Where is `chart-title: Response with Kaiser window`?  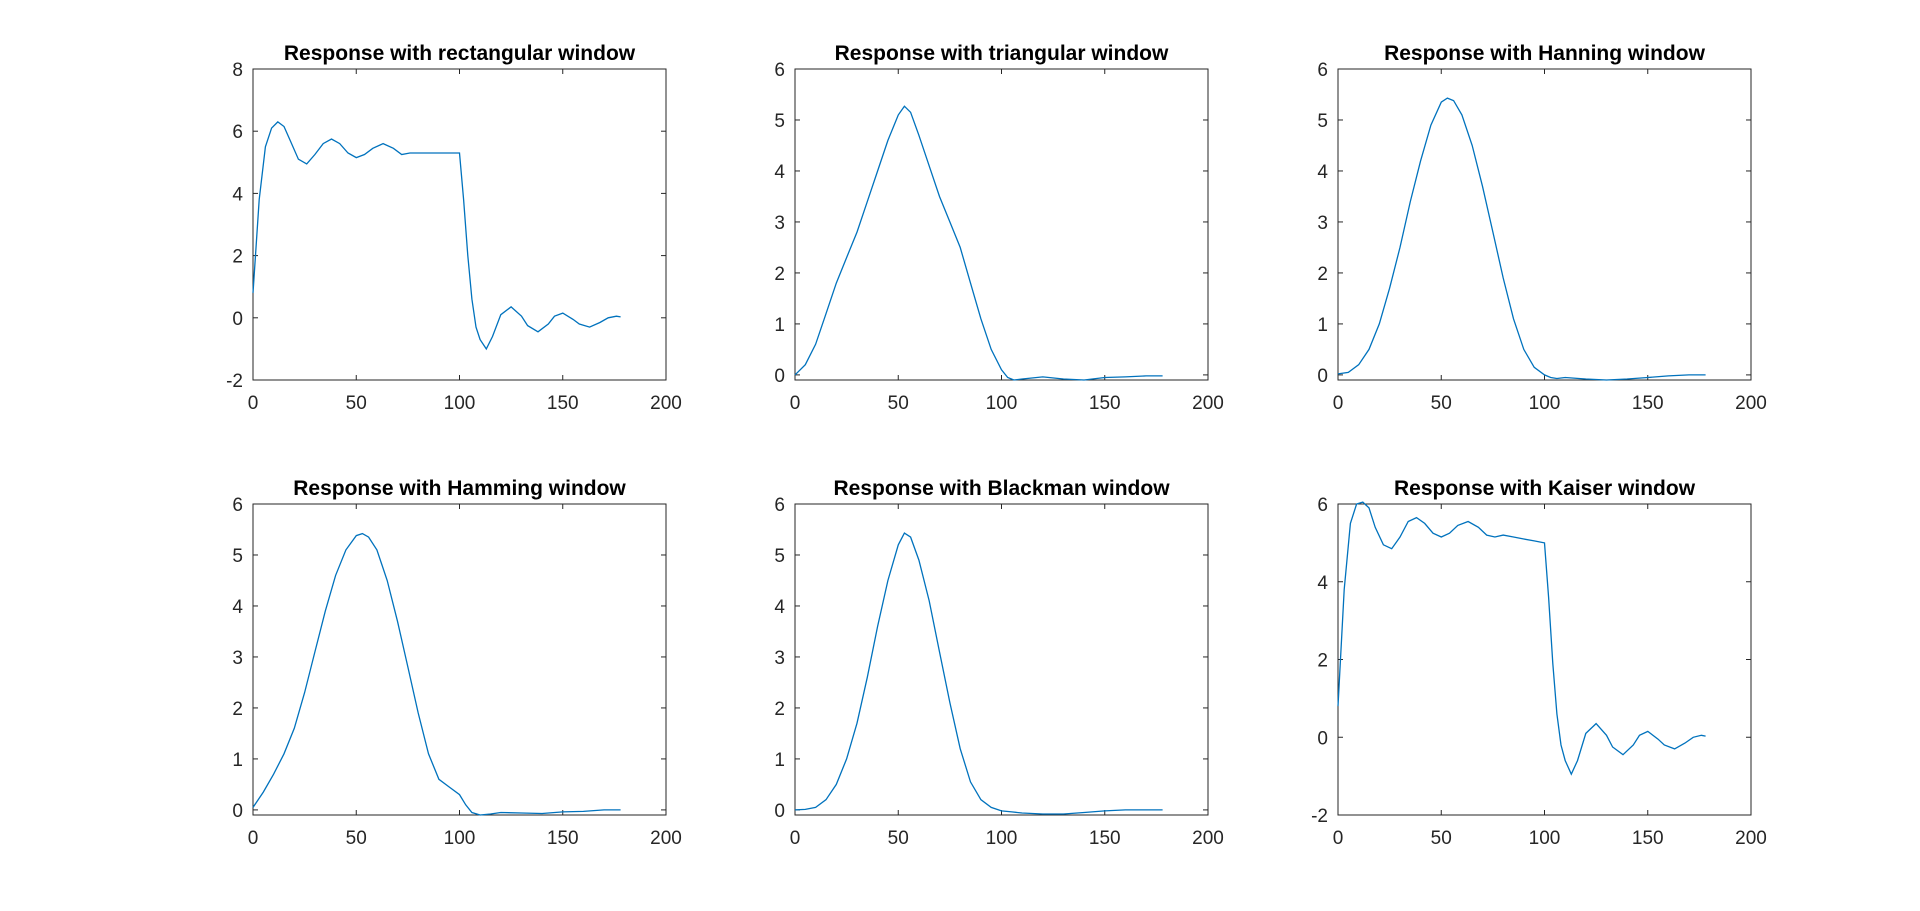
chart-title: Response with Kaiser window is located at coordinates (1545, 488).